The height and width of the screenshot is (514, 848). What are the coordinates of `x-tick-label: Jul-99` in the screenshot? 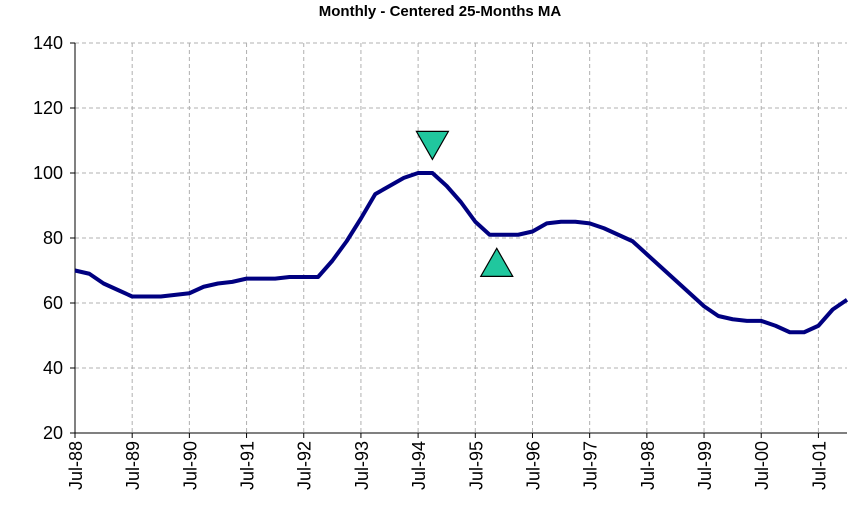 It's located at (705, 465).